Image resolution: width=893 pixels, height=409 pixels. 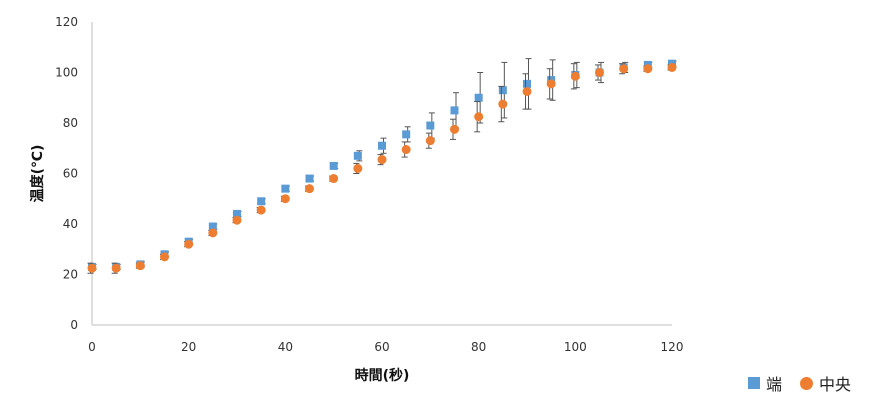 I want to click on legend-label-edge: 端, so click(x=774, y=384).